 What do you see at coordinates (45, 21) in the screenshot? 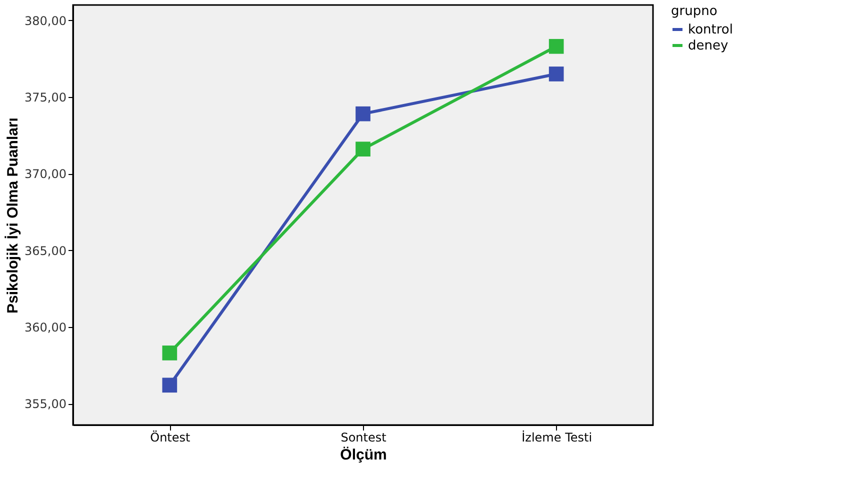
I see `y-tick-label: 380,00` at bounding box center [45, 21].